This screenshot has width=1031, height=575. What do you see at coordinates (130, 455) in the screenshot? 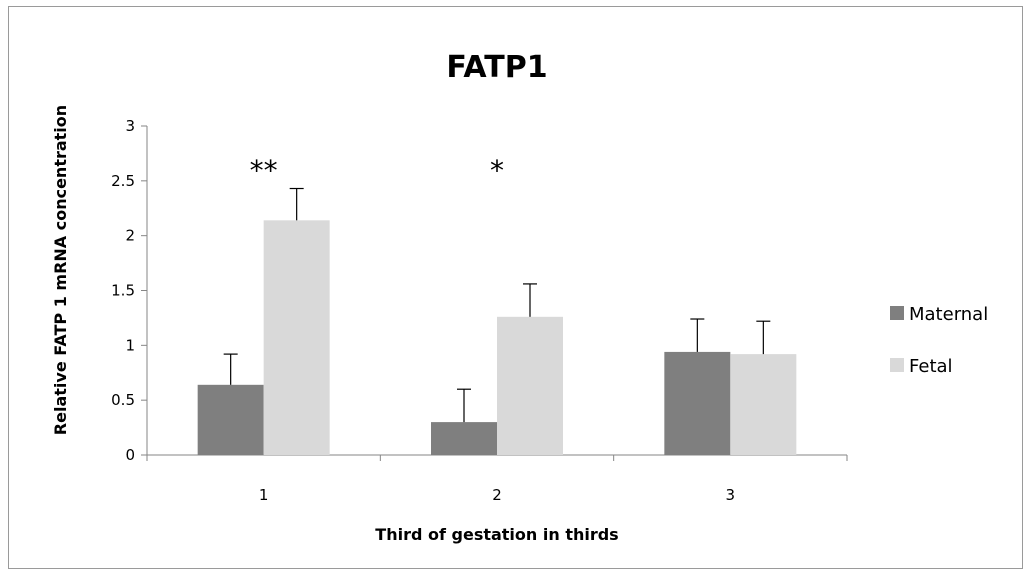
I see `y-tick-label: 0` at bounding box center [130, 455].